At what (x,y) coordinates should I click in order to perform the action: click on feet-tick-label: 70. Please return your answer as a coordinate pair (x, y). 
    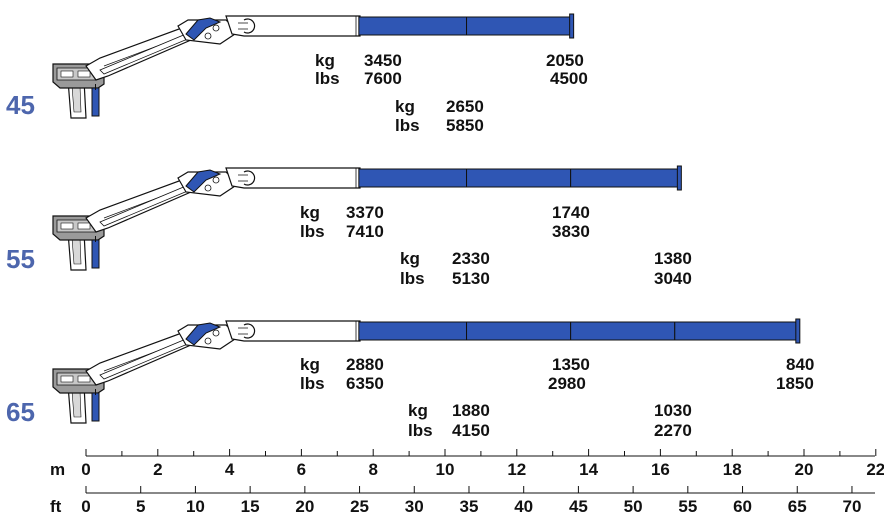
    Looking at the image, I should click on (852, 506).